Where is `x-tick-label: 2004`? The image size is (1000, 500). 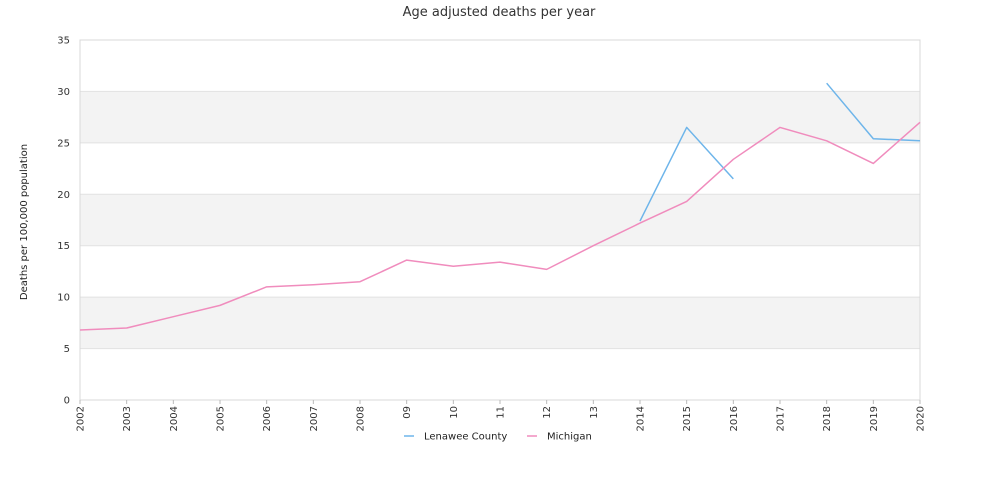
x-tick-label: 2004 is located at coordinates (174, 418).